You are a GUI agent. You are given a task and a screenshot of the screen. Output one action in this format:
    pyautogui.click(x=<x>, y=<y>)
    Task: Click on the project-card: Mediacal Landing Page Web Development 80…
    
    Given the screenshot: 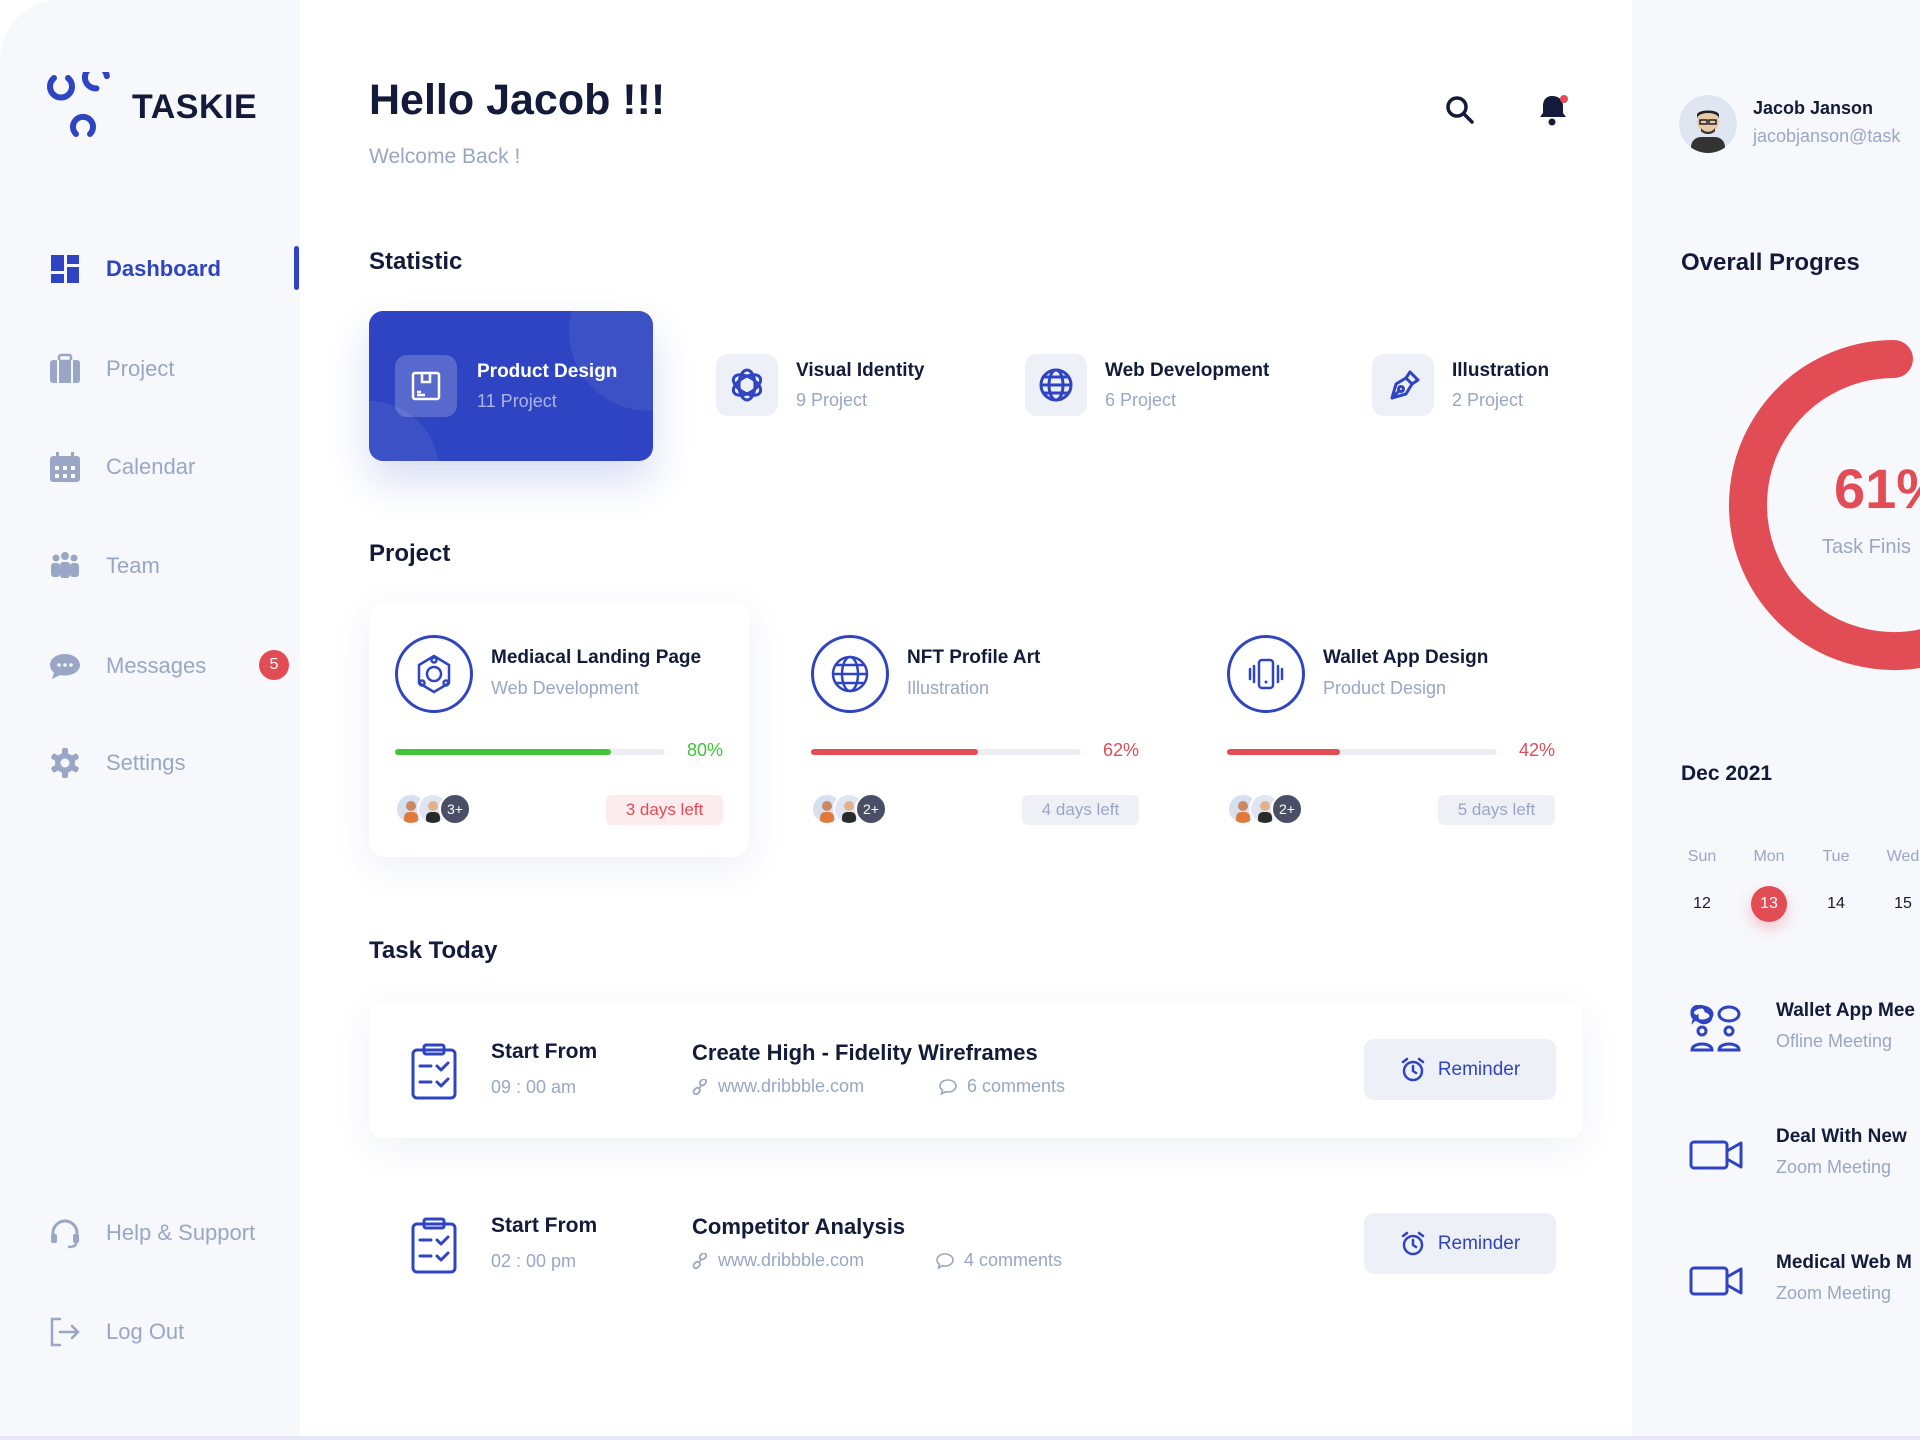 What is the action you would take?
    pyautogui.click(x=559, y=730)
    